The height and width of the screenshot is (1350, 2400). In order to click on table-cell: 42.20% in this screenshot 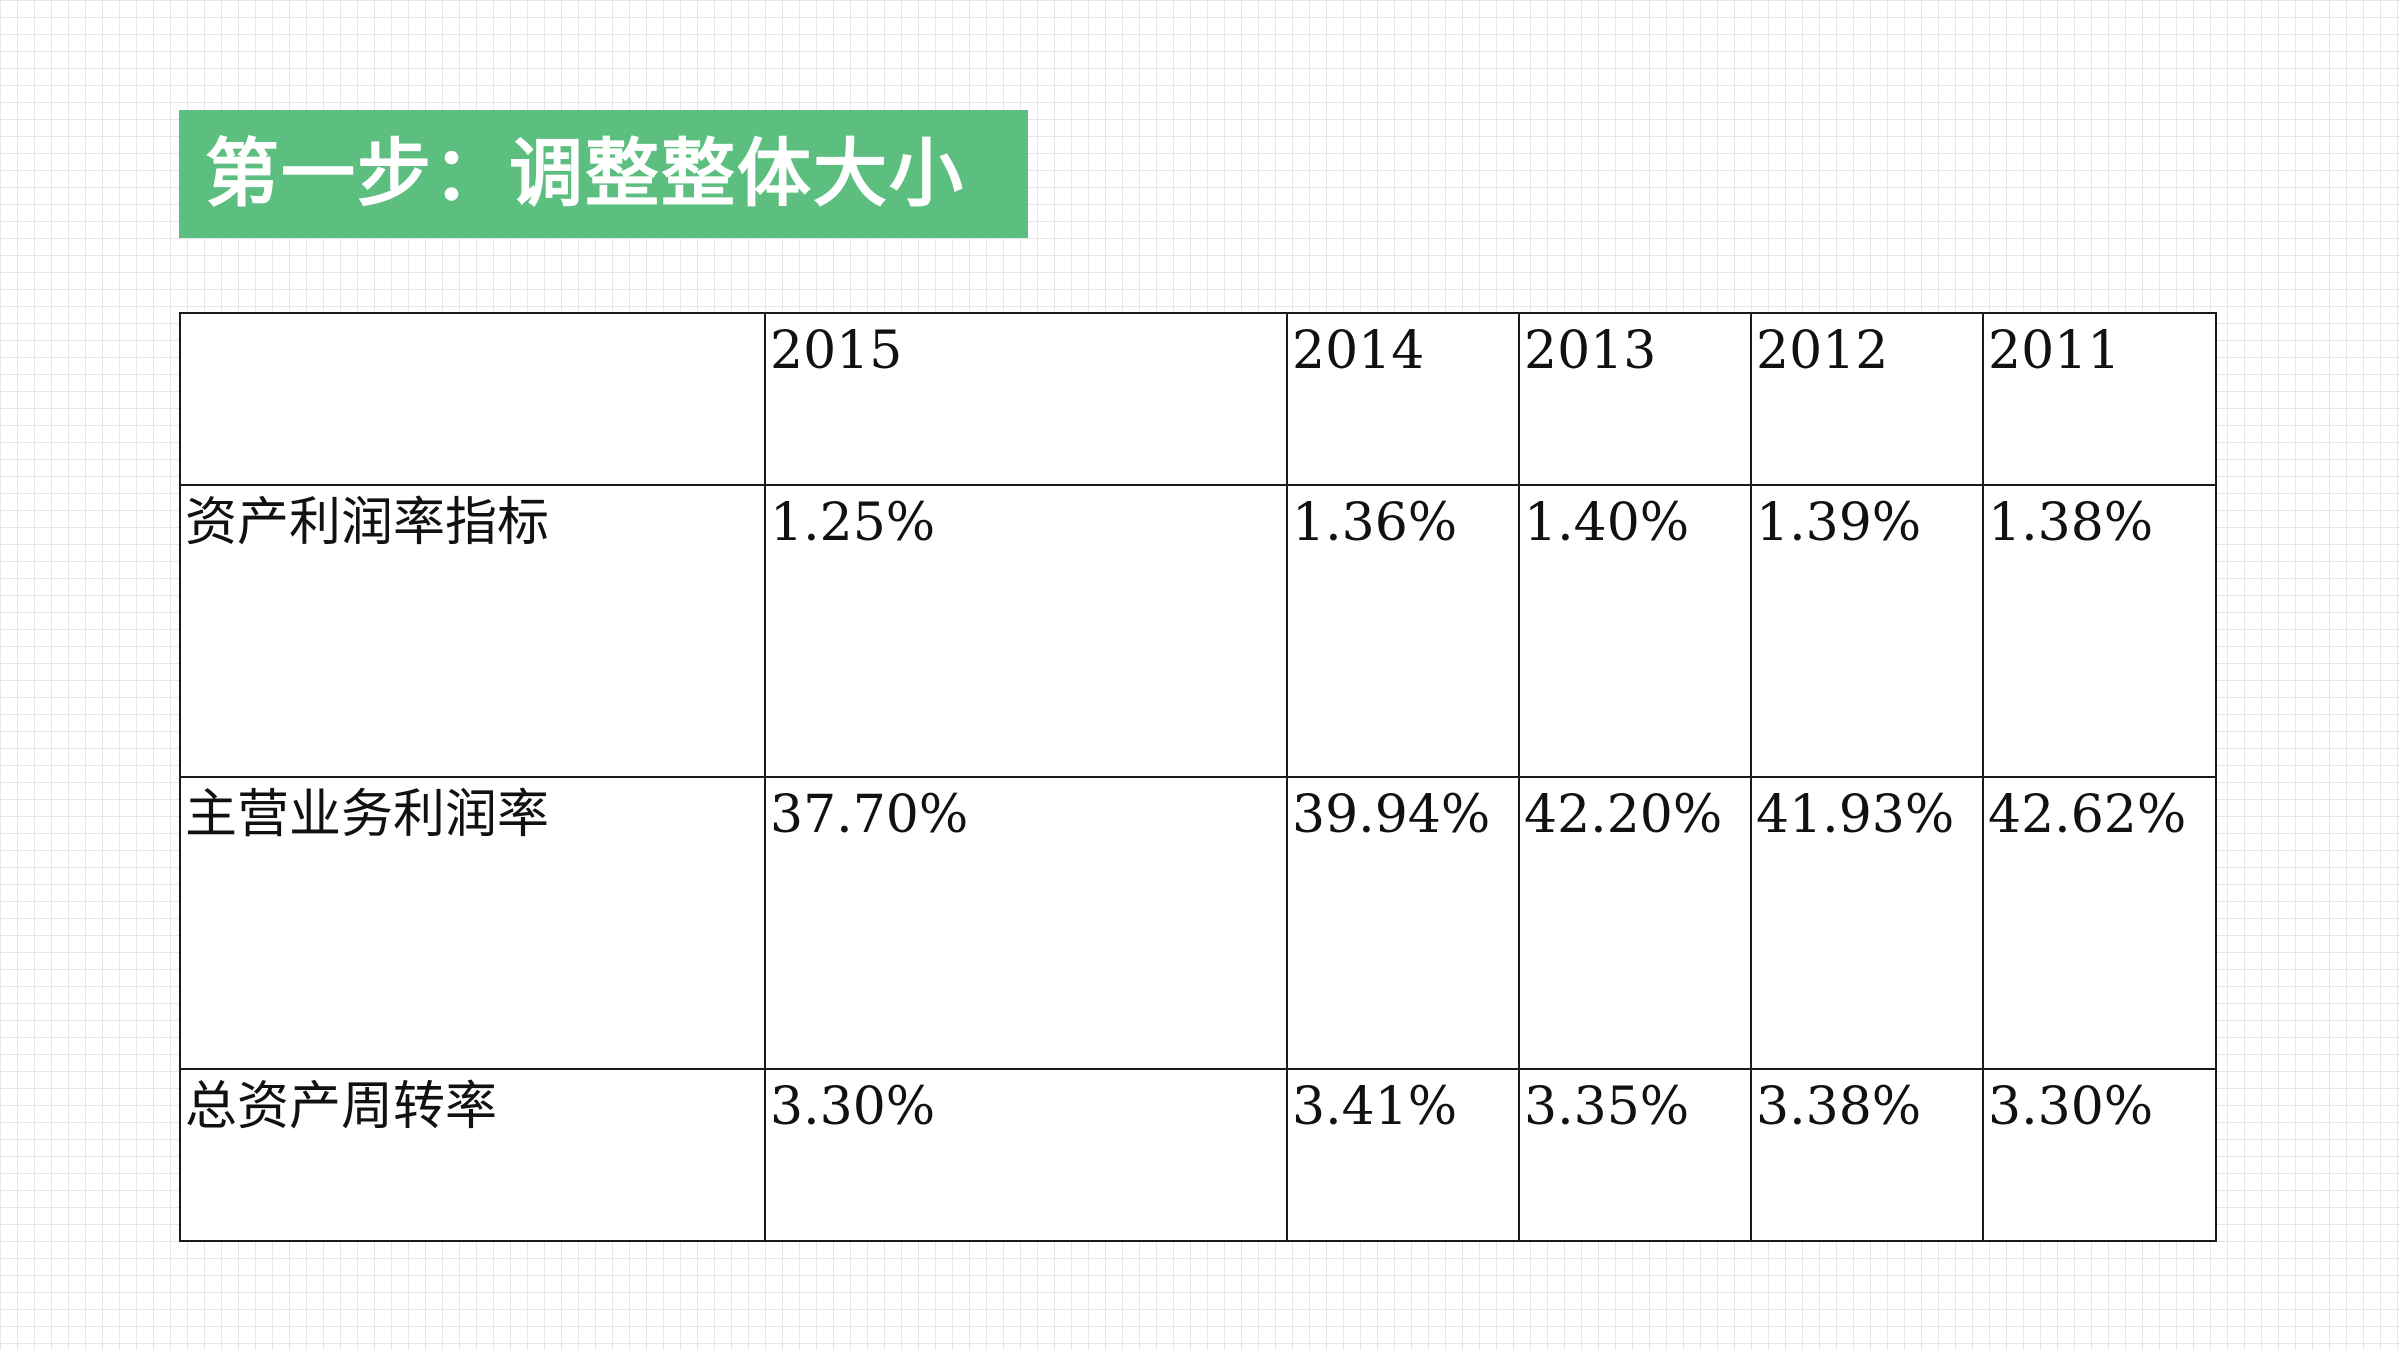, I will do `click(1635, 923)`.